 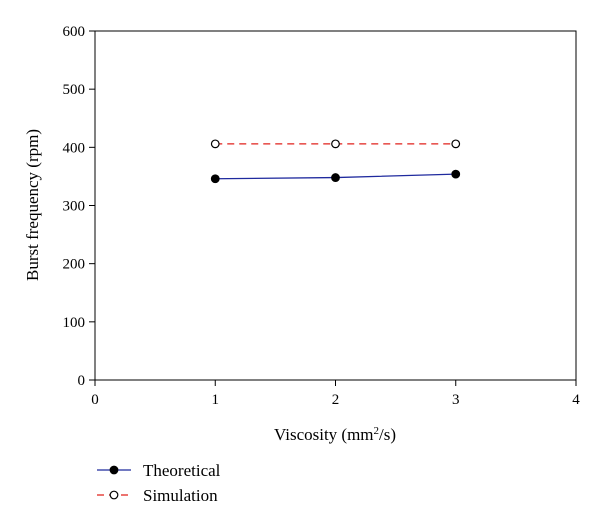 I want to click on y-axis-ticks: 0 100 200 300 400 500 600, so click(x=79, y=206).